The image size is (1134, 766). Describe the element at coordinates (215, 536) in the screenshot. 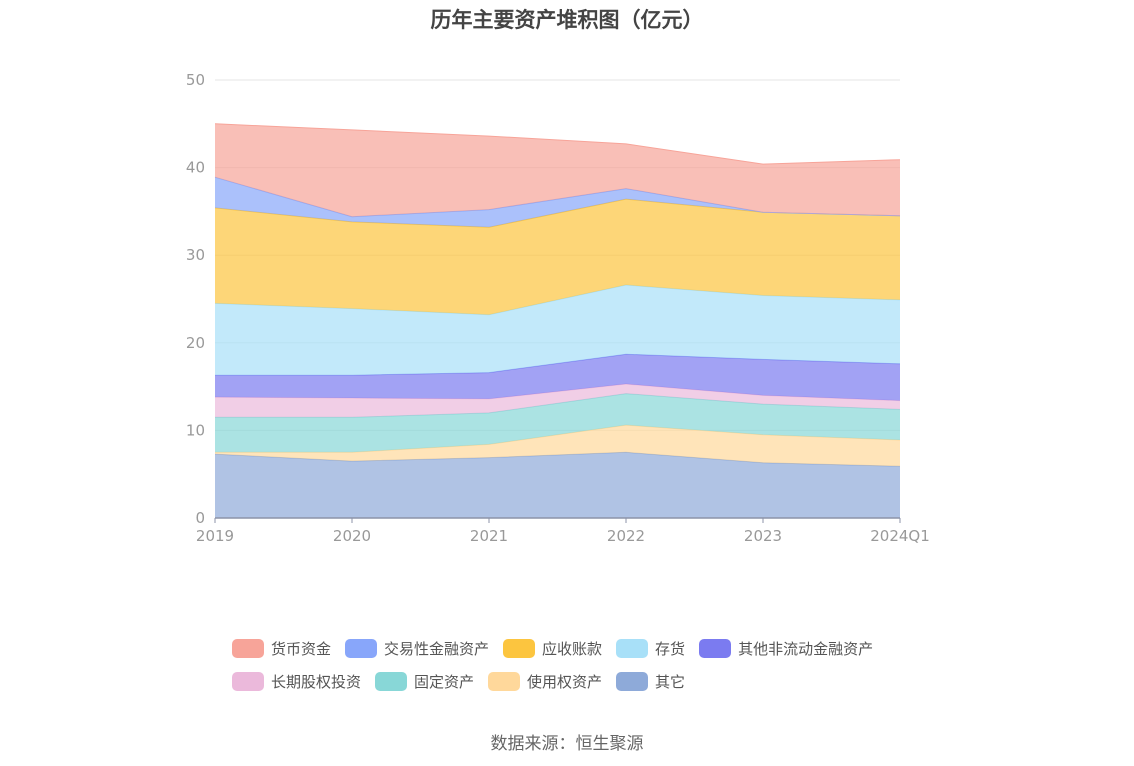

I see `x-tick-label: 2019` at that location.